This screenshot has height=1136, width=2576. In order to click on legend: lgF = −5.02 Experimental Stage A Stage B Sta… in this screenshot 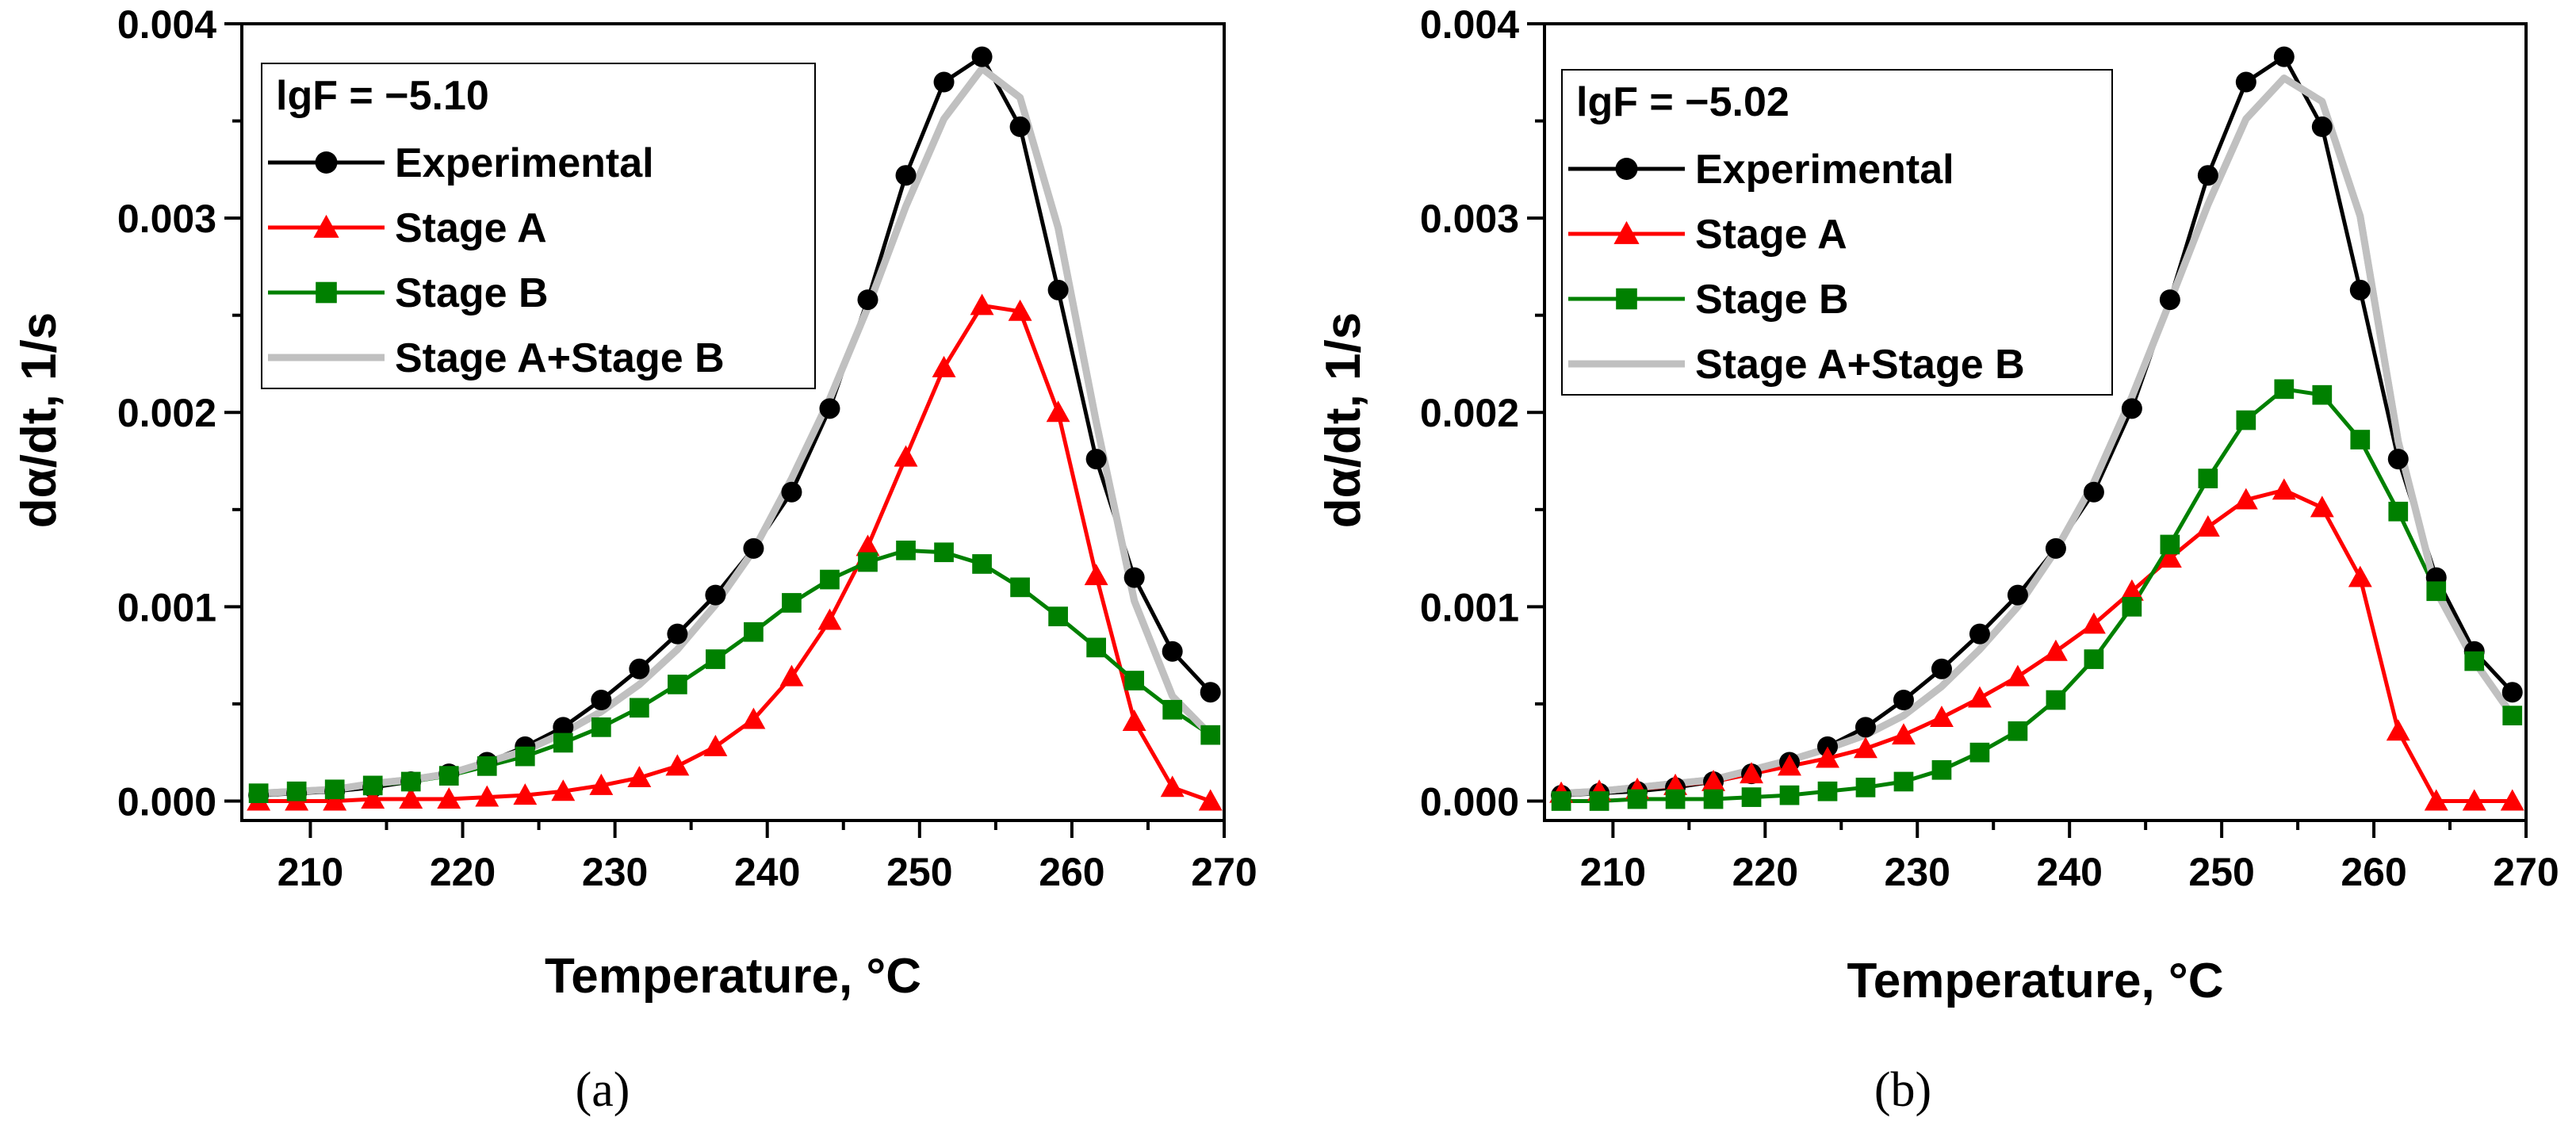, I will do `click(1837, 232)`.